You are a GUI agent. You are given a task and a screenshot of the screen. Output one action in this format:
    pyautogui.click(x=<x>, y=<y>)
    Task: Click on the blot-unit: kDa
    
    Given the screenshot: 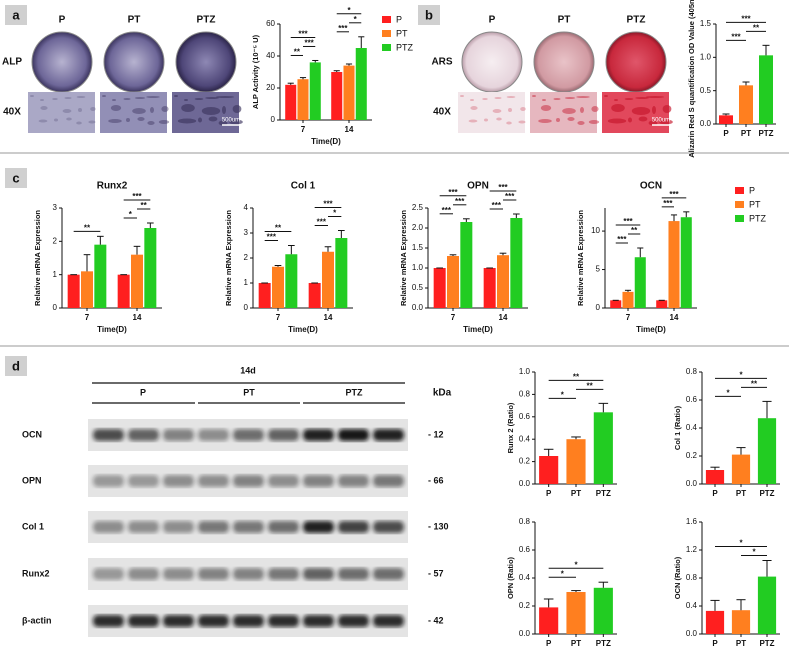 What is the action you would take?
    pyautogui.click(x=442, y=393)
    